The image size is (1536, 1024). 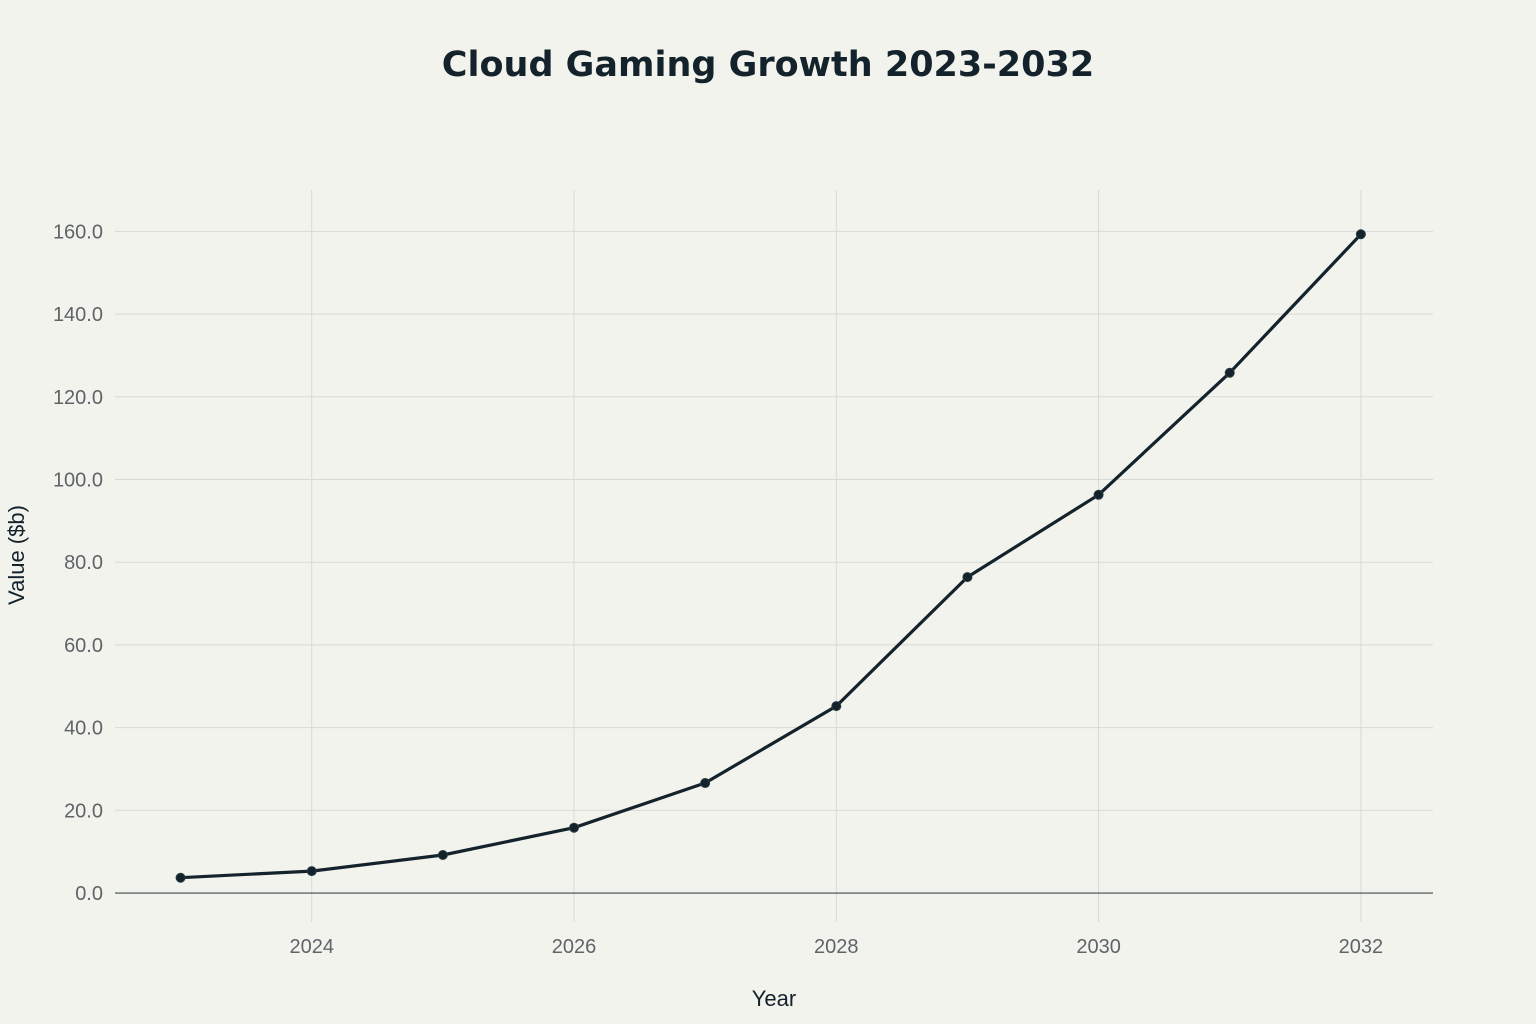 I want to click on x-tick-label: 2028, so click(x=836, y=947).